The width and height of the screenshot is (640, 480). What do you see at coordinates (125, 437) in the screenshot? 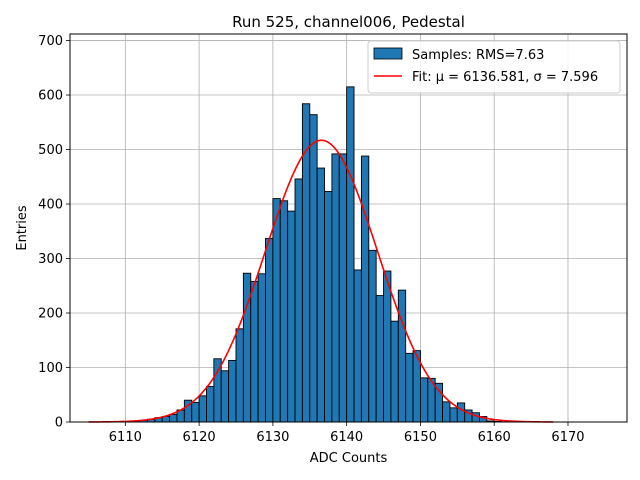
I see `x-tick-label: 6110` at bounding box center [125, 437].